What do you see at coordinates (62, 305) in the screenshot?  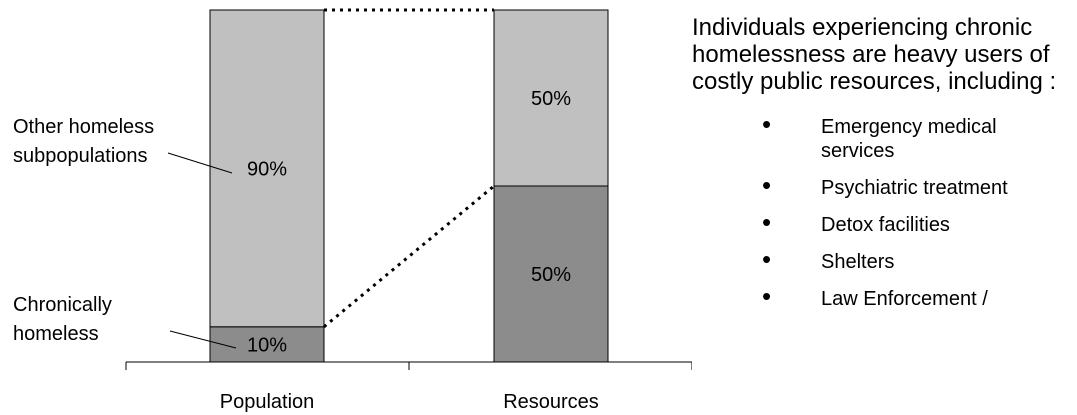 I see `annotation-chronic: Chronically` at bounding box center [62, 305].